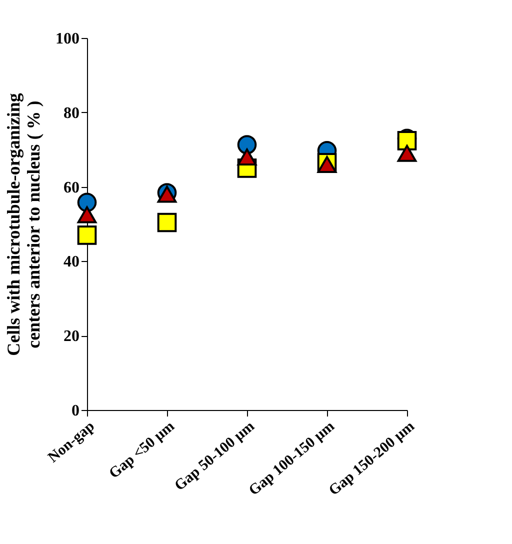 The image size is (512, 544). What do you see at coordinates (72, 337) in the screenshot?
I see `y-tick-label: 20` at bounding box center [72, 337].